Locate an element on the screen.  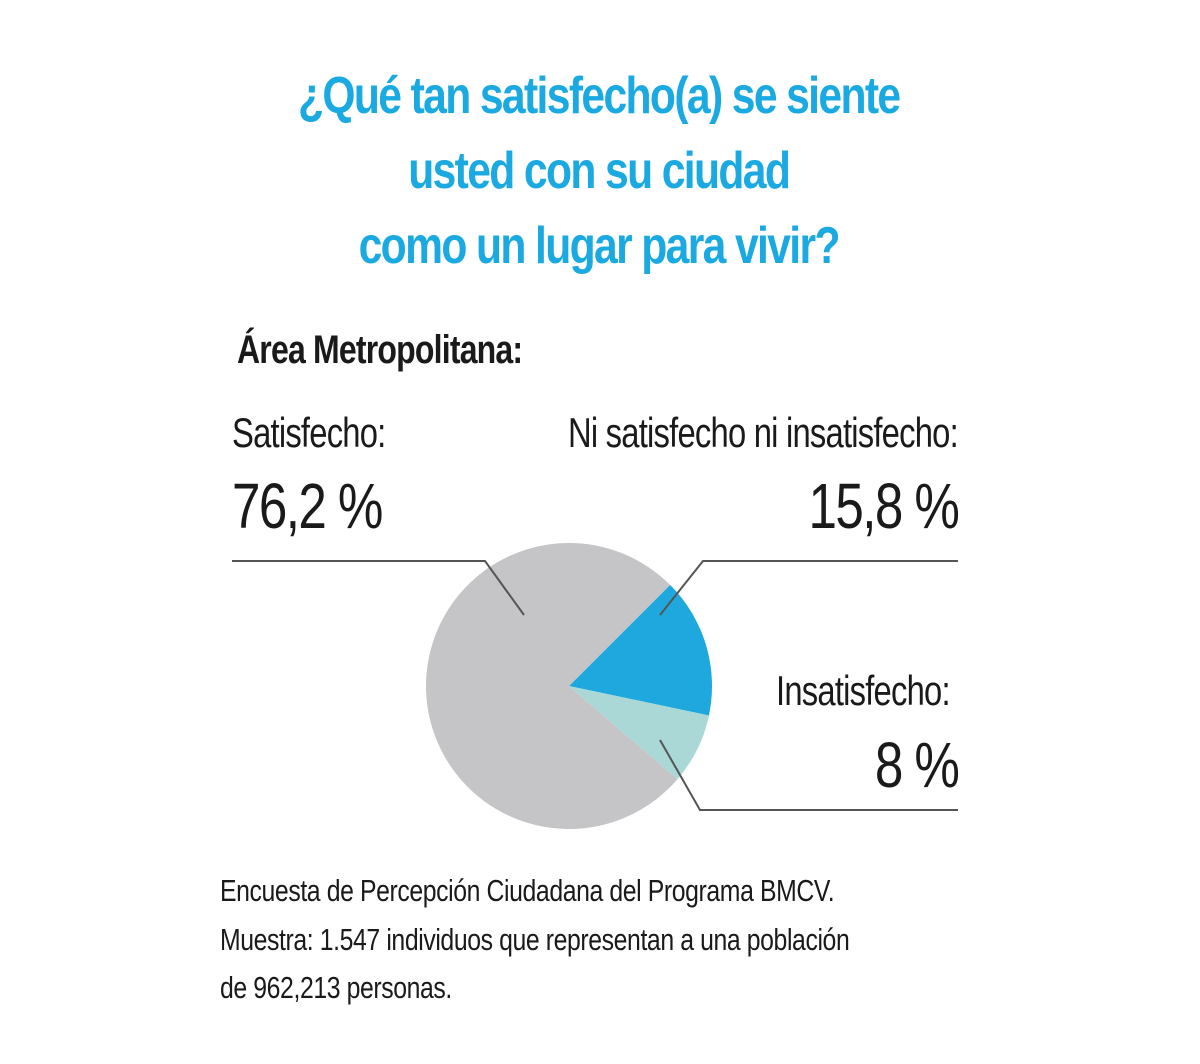
footnote-line-3: de 962,213 personas. is located at coordinates (336, 987).